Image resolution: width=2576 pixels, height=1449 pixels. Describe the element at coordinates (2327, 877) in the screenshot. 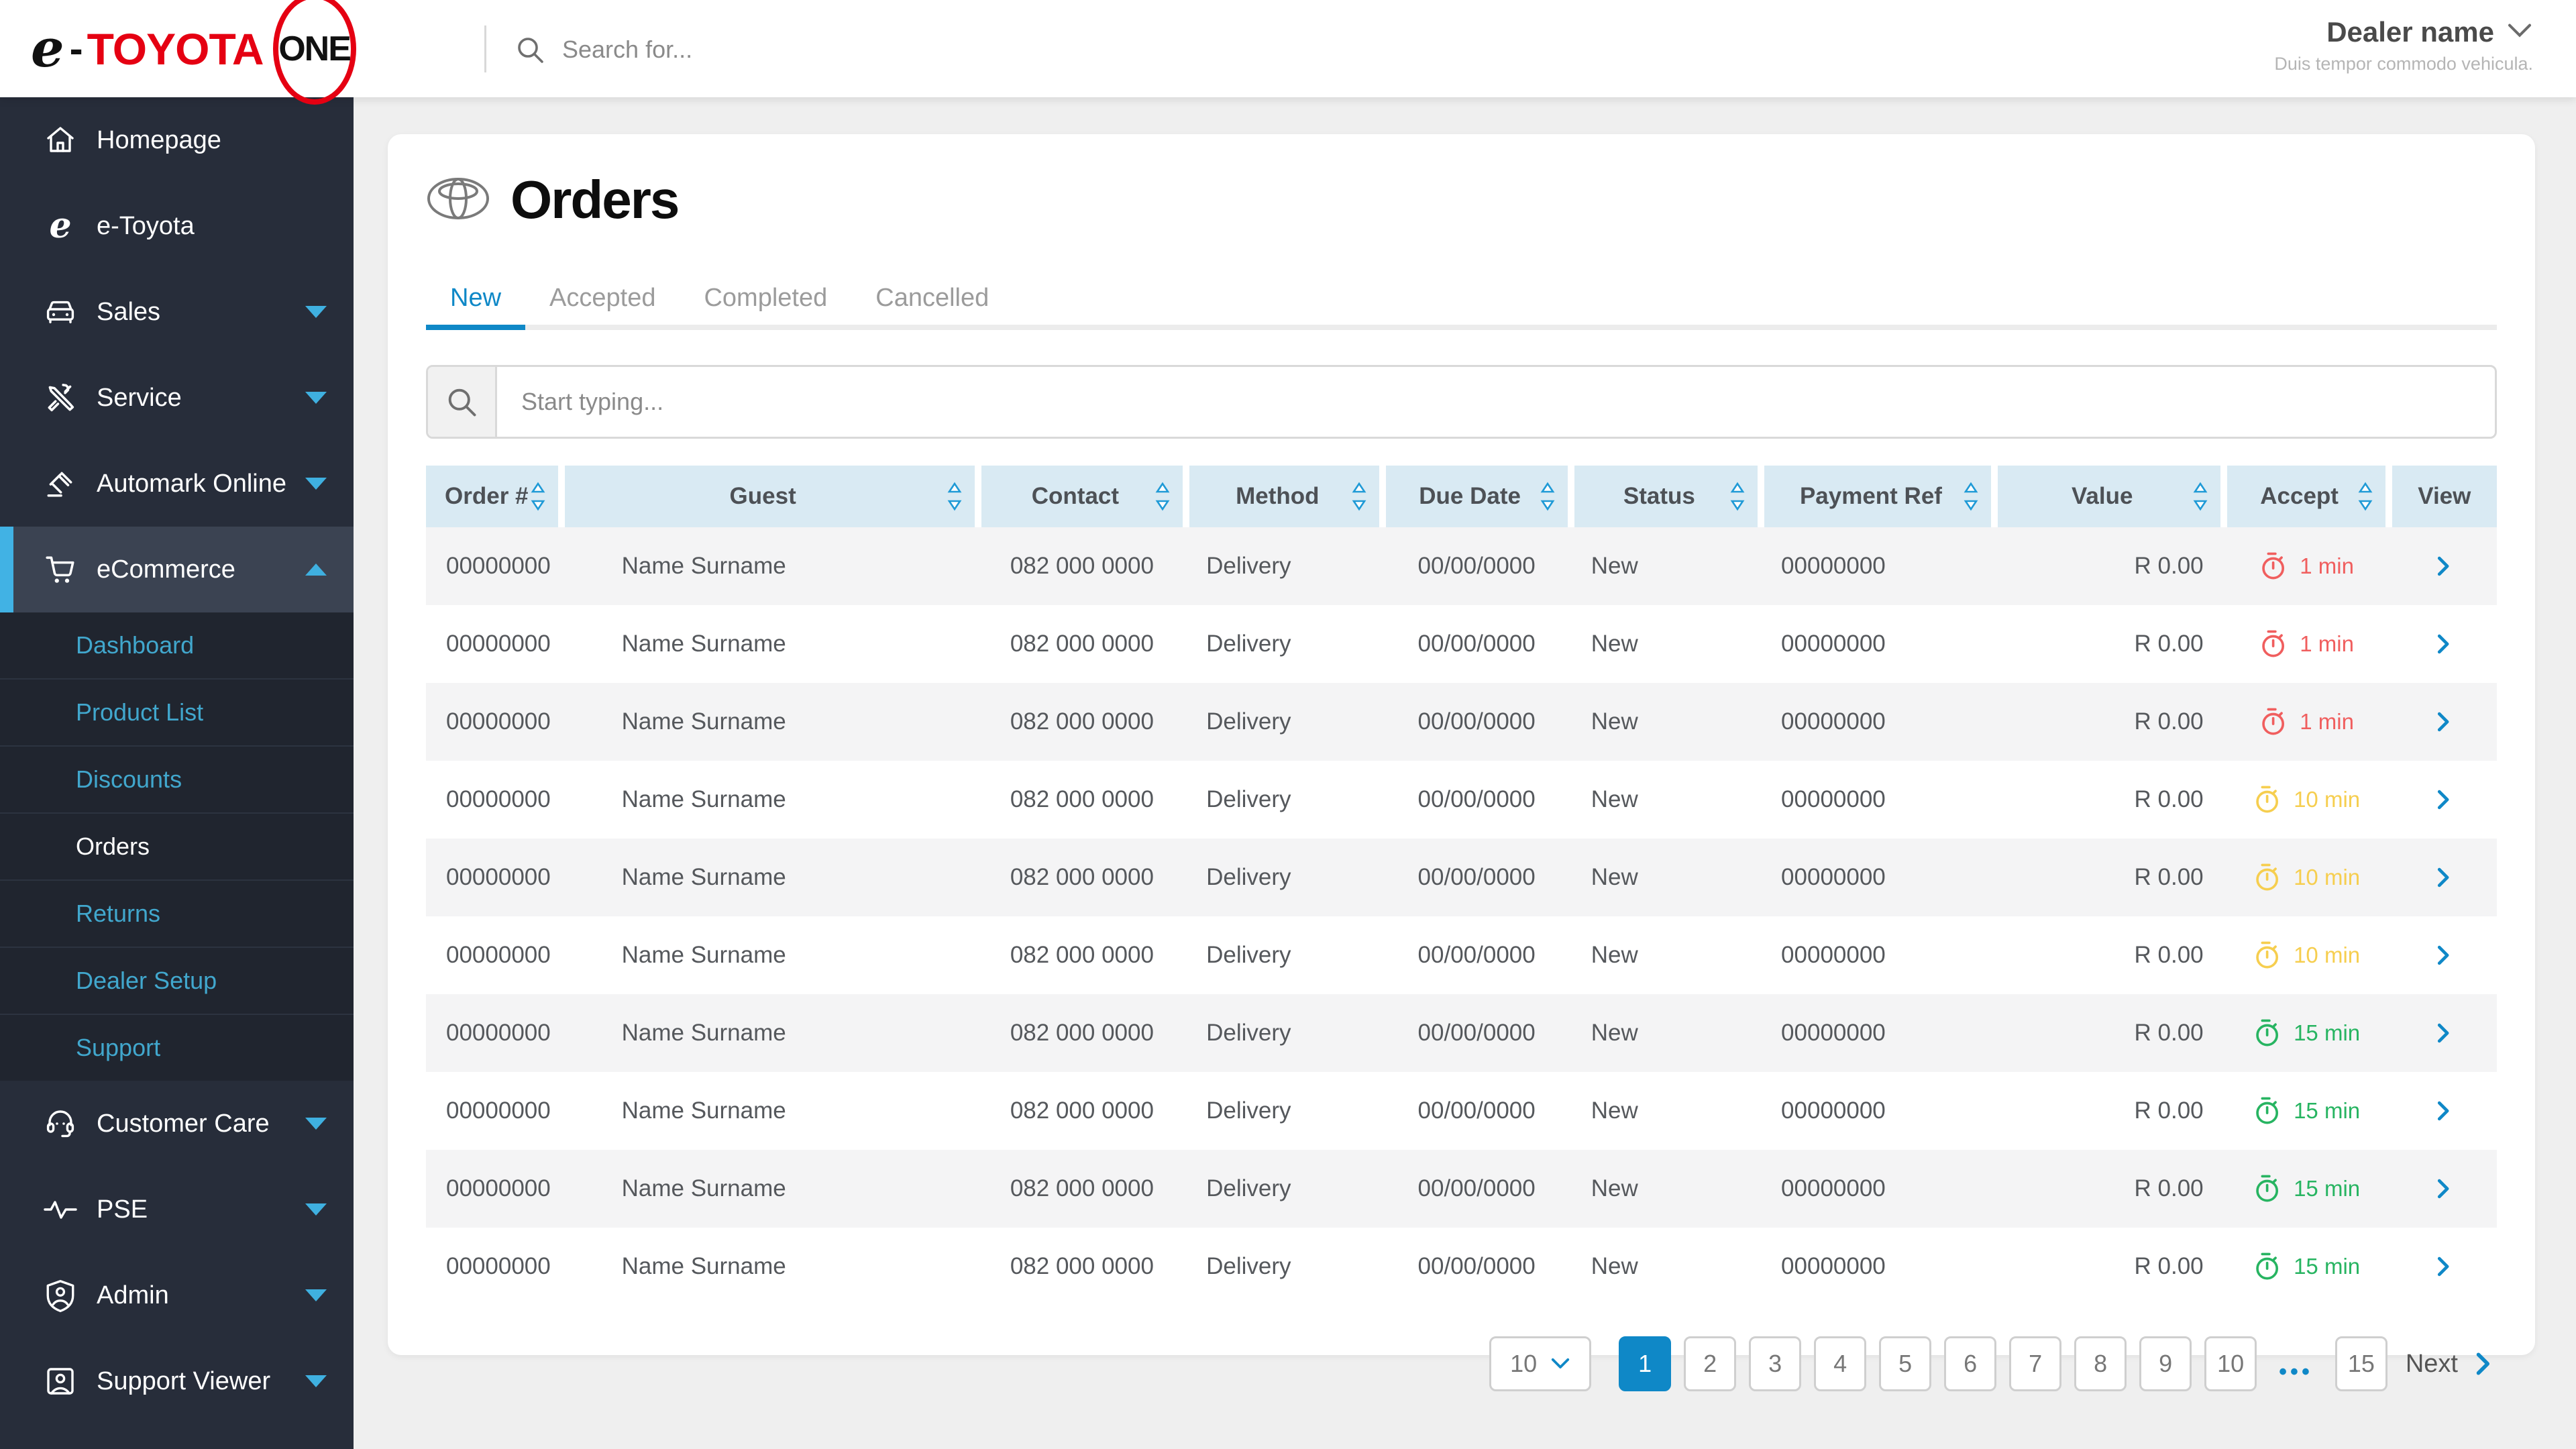

I see `accept-countdown: 10 min` at that location.